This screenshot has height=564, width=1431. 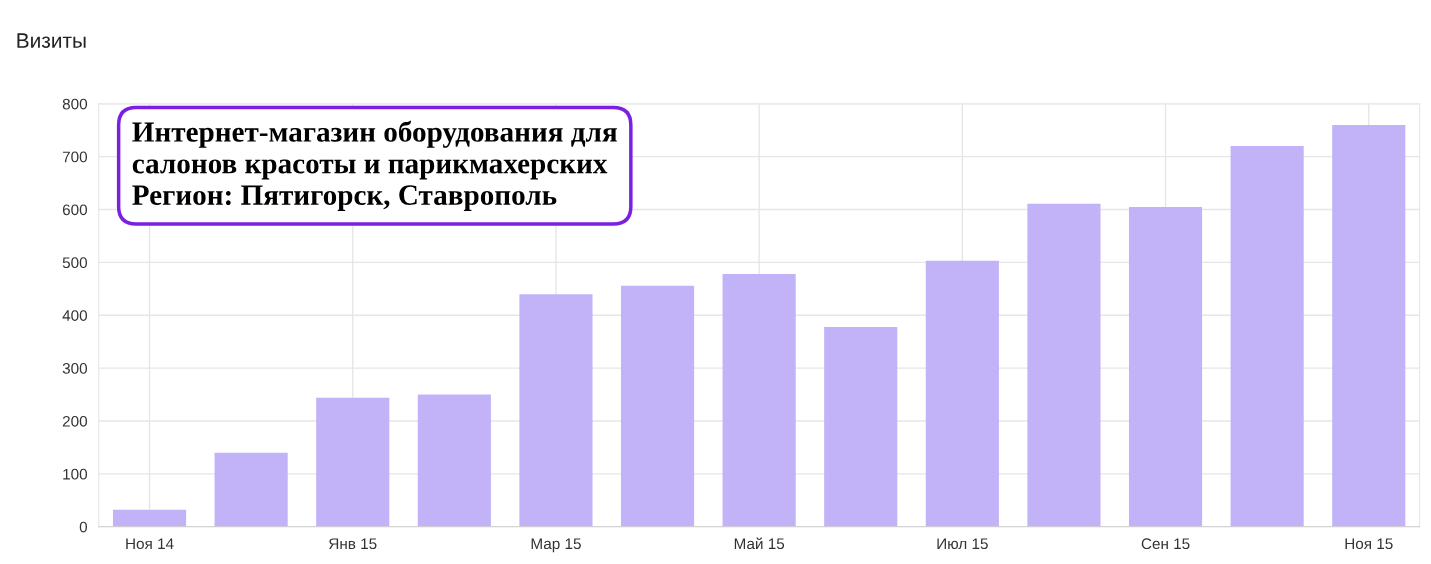 I want to click on y-tick-label: 100, so click(x=75, y=474).